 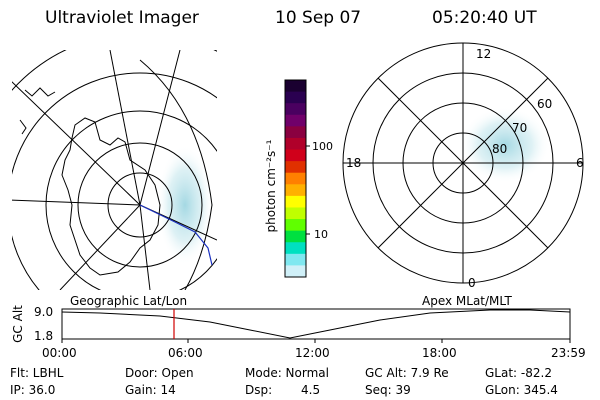 I want to click on mlat-label-70: 70, so click(x=520, y=128).